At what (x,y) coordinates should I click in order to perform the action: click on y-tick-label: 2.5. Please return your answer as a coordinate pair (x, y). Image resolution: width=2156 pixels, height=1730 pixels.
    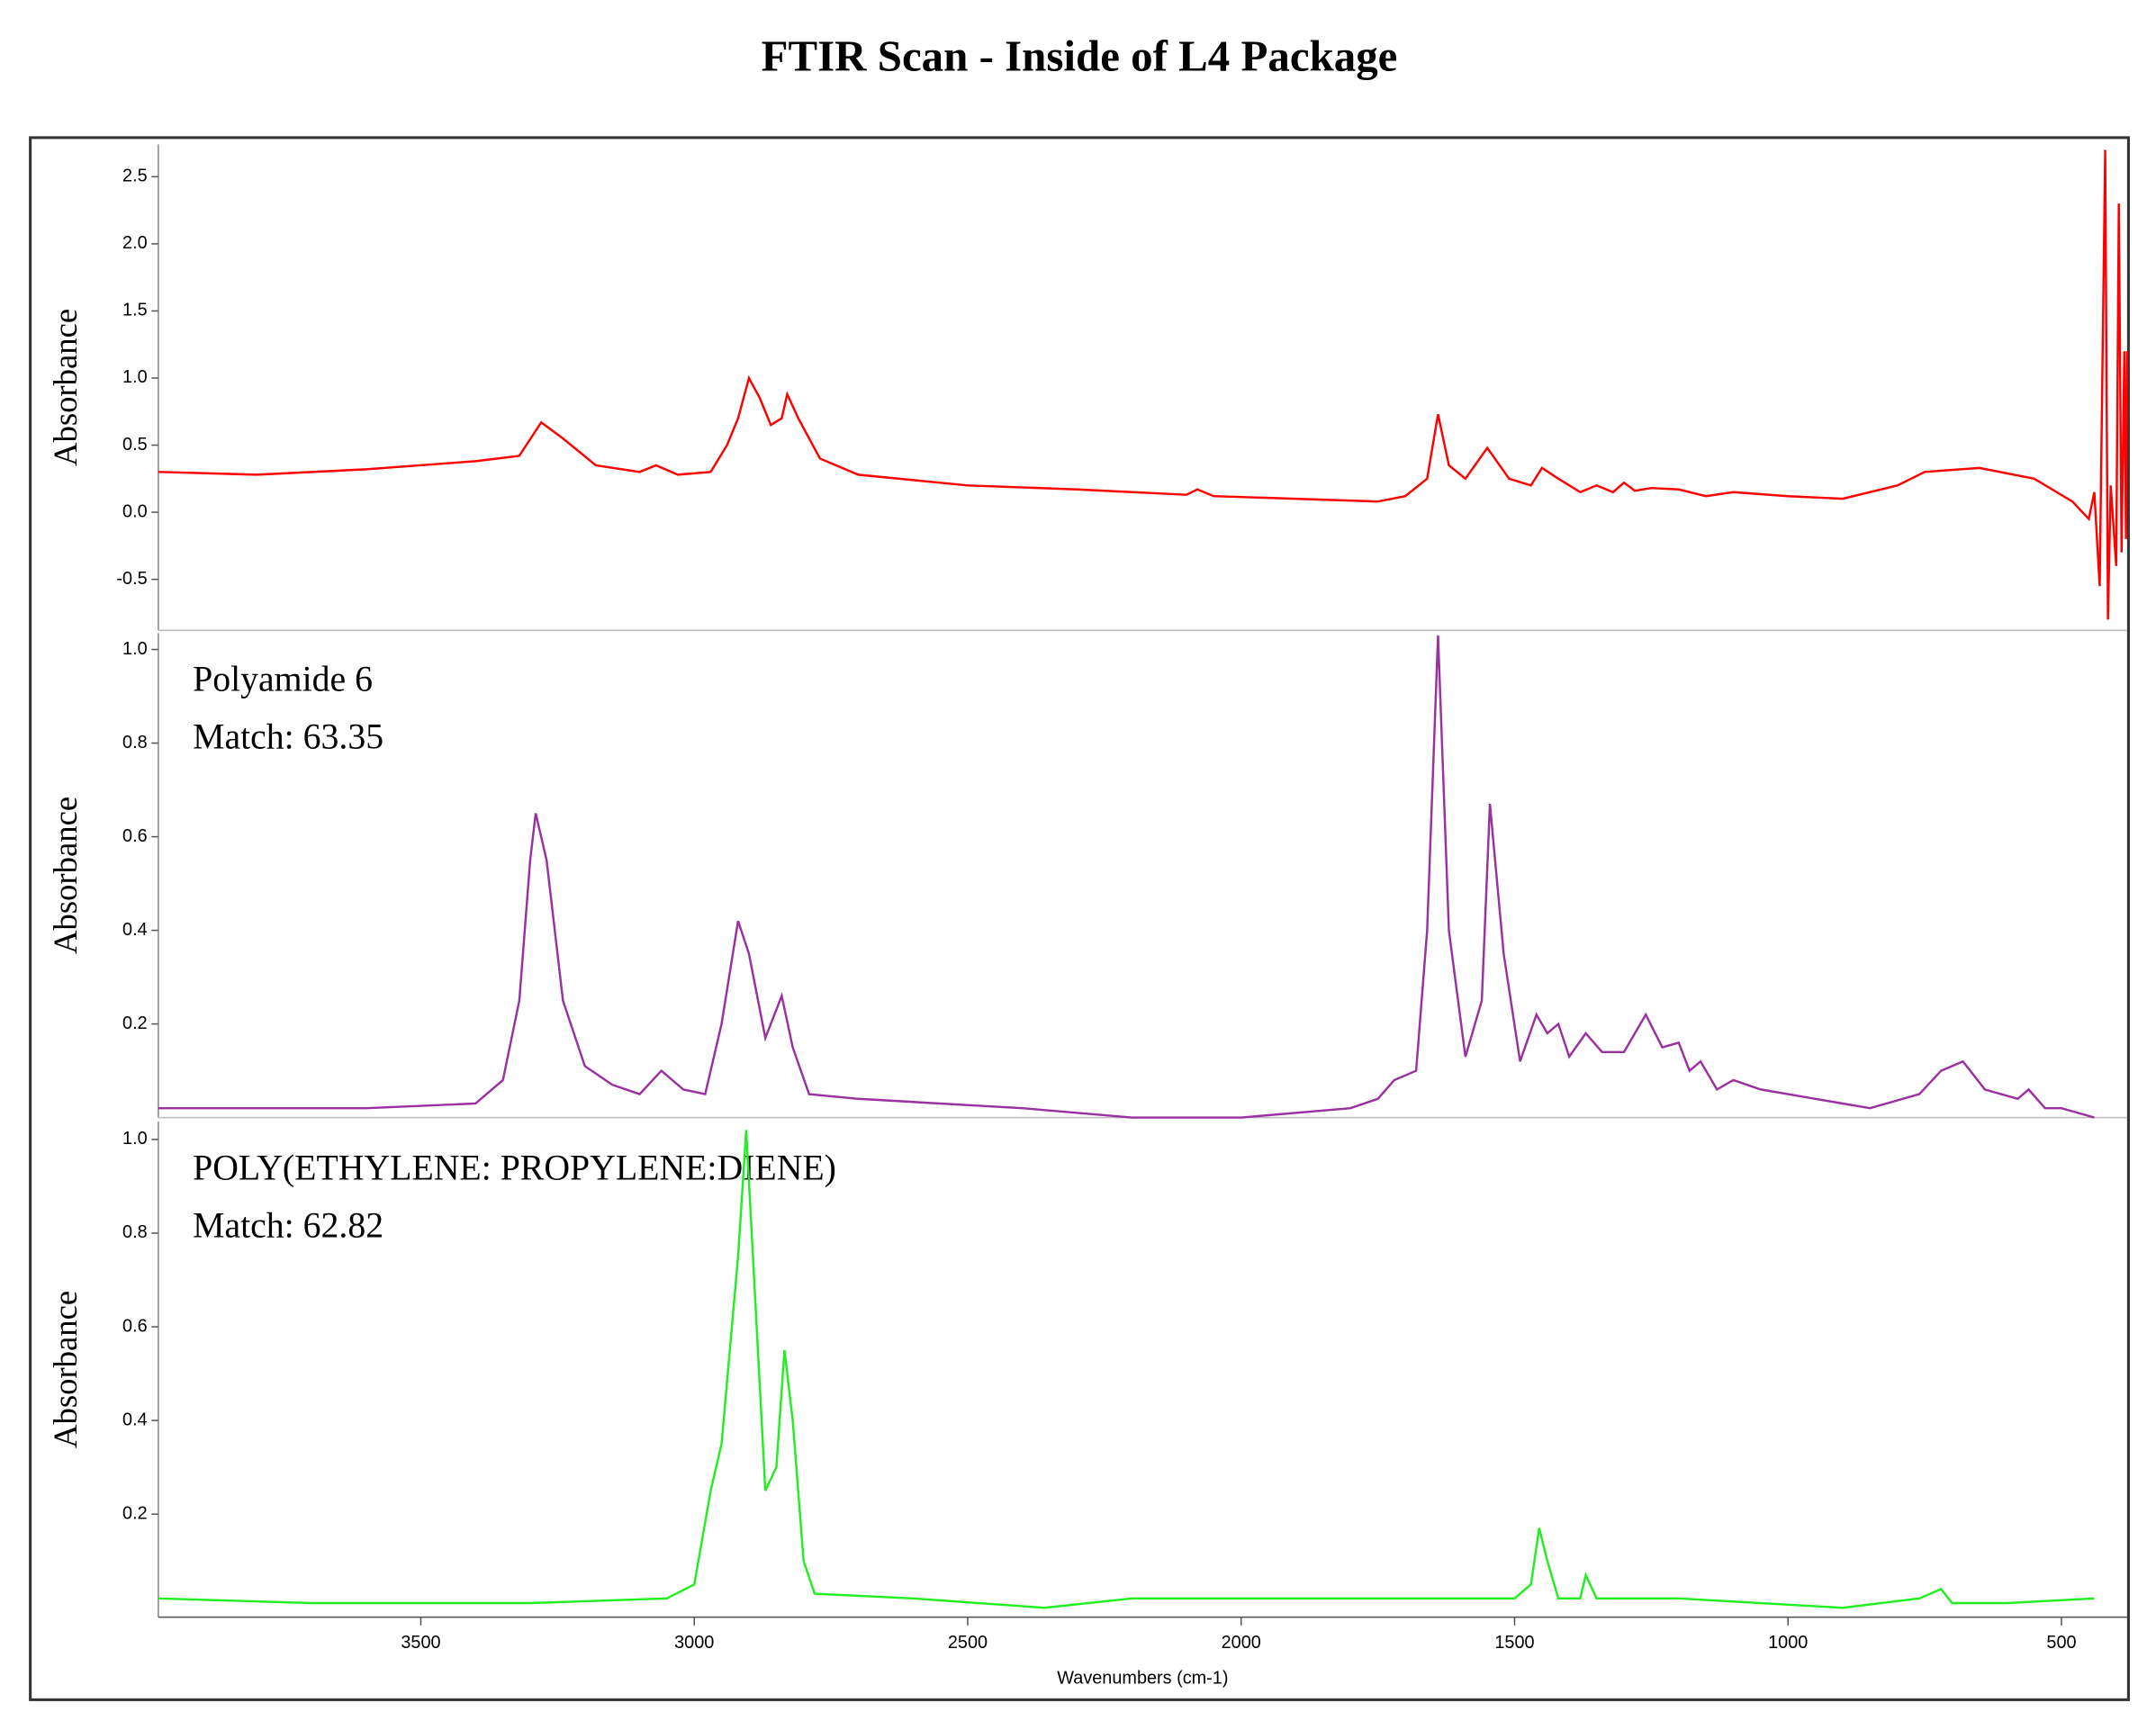
    Looking at the image, I should click on (135, 176).